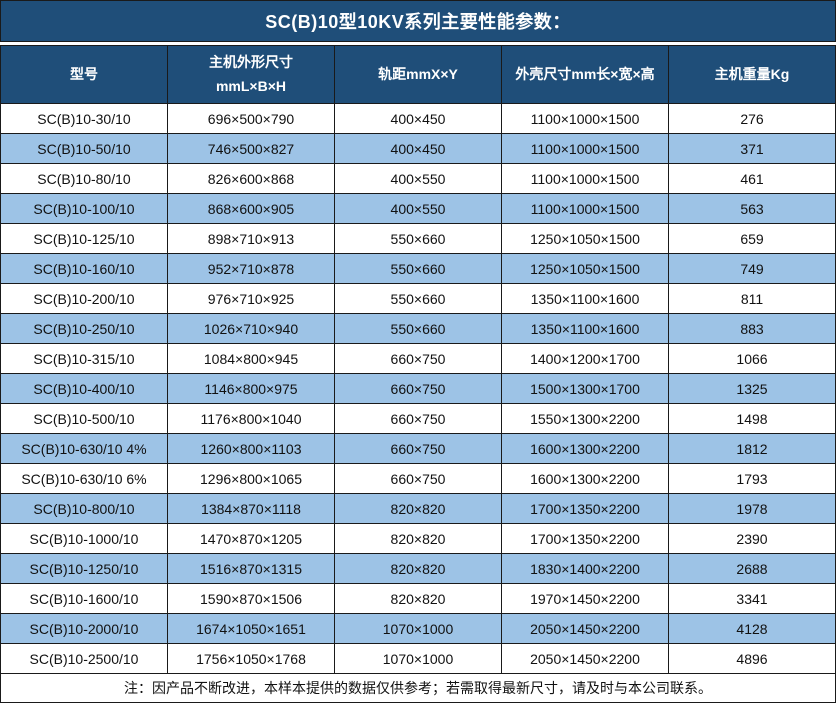 The image size is (836, 705). What do you see at coordinates (84, 418) in the screenshot?
I see `model-cell: SC(B)10-500/10` at bounding box center [84, 418].